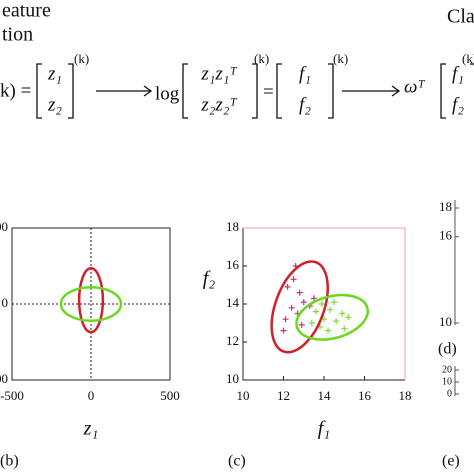 The image size is (474, 474). Describe the element at coordinates (54, 73) in the screenshot. I see `equation-part: z₁` at that location.